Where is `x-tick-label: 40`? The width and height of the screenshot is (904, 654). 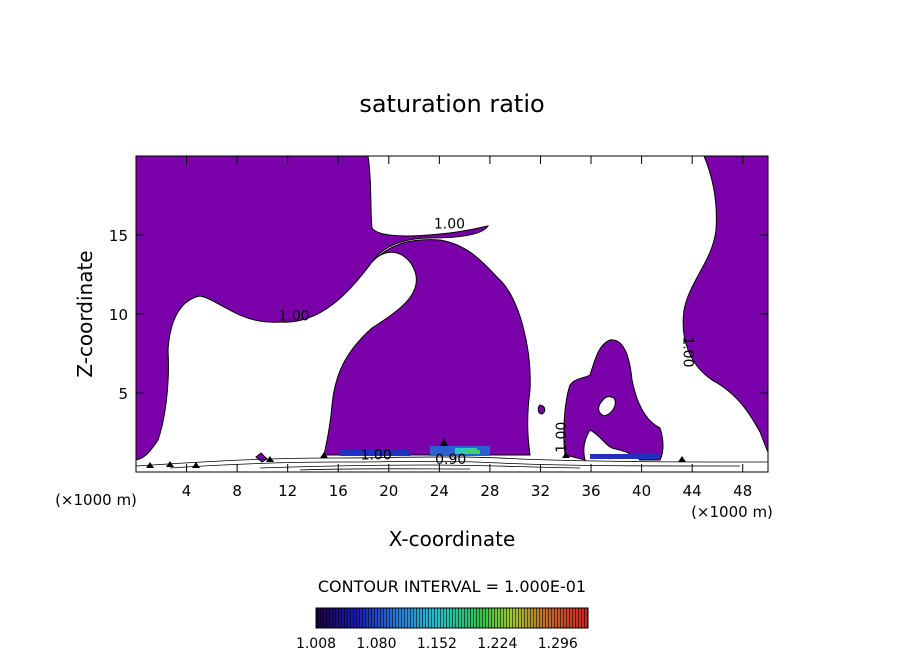
x-tick-label: 40 is located at coordinates (641, 491).